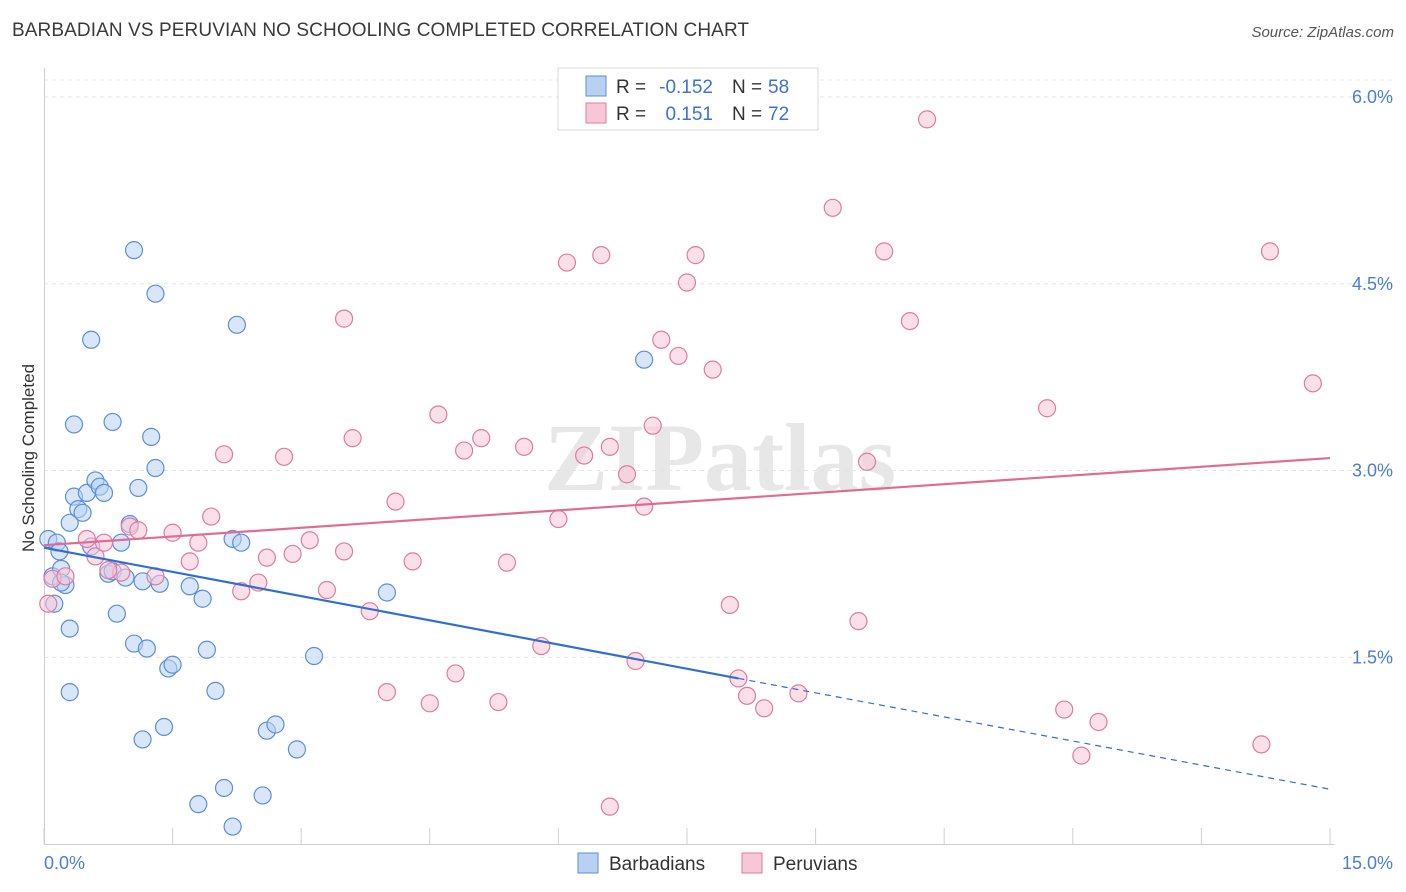 The image size is (1406, 892). What do you see at coordinates (778, 114) in the screenshot?
I see `legend-n-value-peruvians: 72` at bounding box center [778, 114].